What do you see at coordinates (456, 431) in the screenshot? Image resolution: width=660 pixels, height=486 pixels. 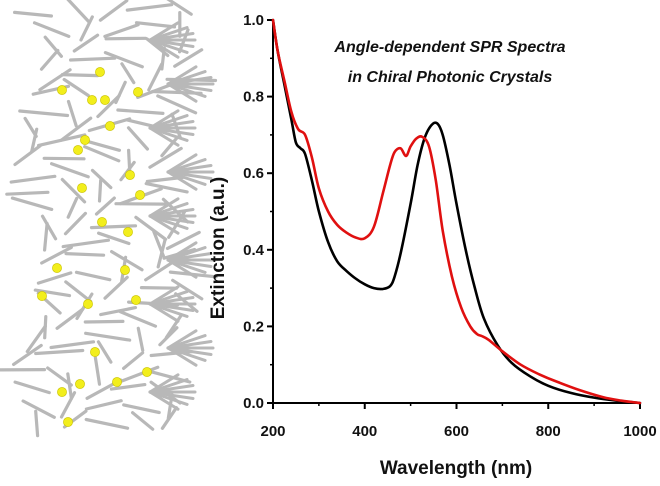 I see `x-tick-label: 600` at bounding box center [456, 431].